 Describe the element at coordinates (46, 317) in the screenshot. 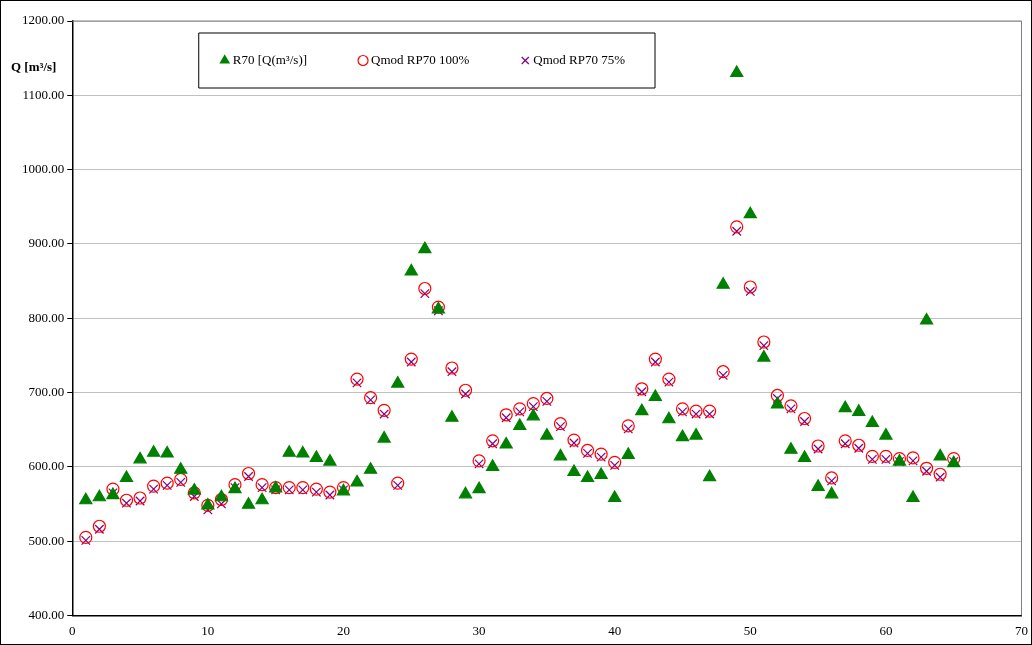

I see `y-tick-label: 800.00` at that location.